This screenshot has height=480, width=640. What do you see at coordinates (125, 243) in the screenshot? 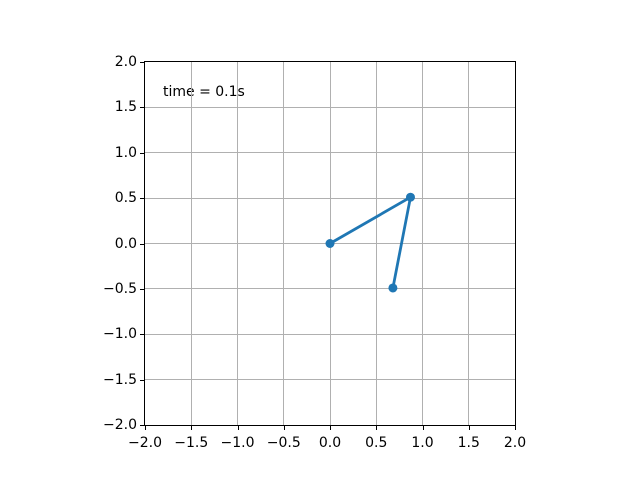
I see `y-tick-label: 0.0` at bounding box center [125, 243].